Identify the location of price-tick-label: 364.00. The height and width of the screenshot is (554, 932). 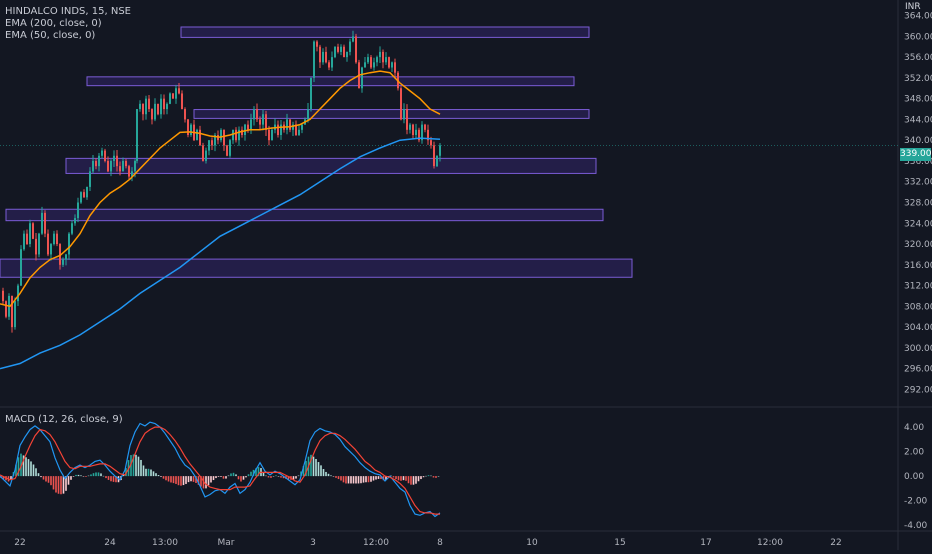
(918, 17).